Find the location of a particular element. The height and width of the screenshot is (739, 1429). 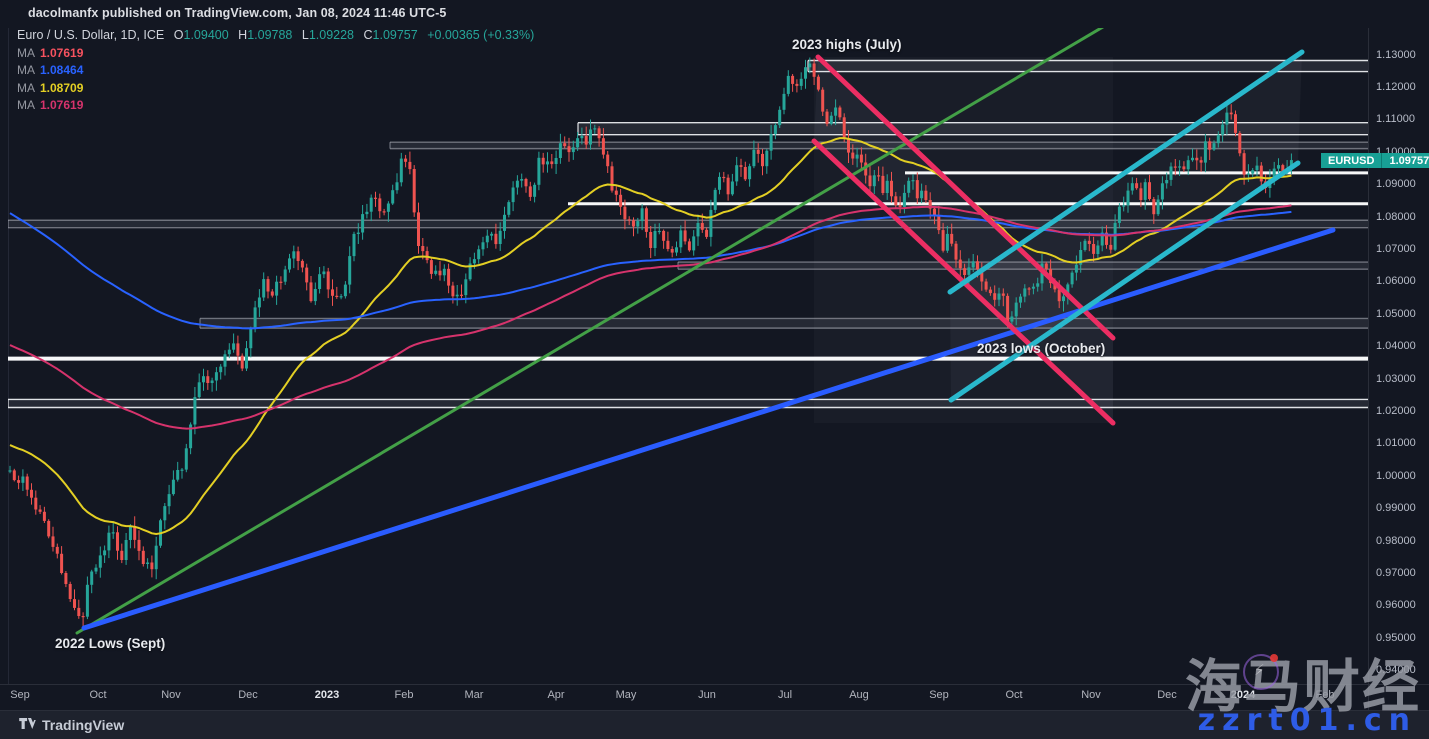

pane-left-border is located at coordinates (8, 356).